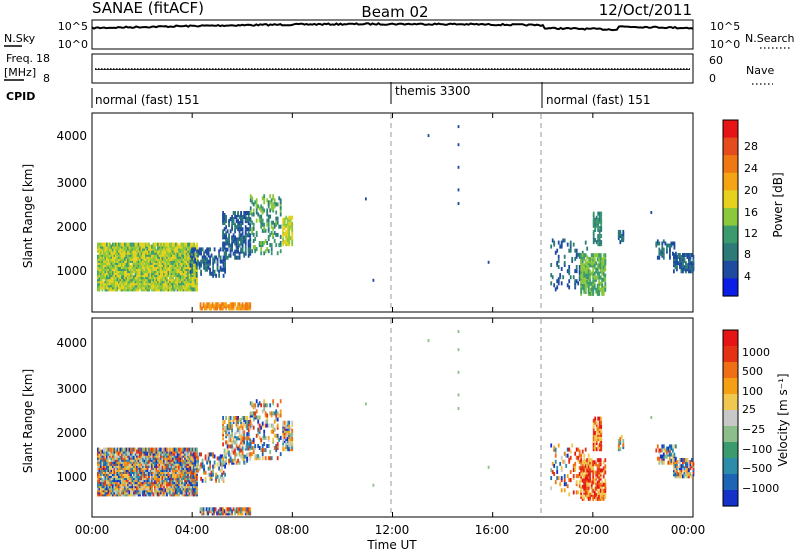  What do you see at coordinates (730, 217) in the screenshot?
I see `colorbar-swatch` at bounding box center [730, 217].